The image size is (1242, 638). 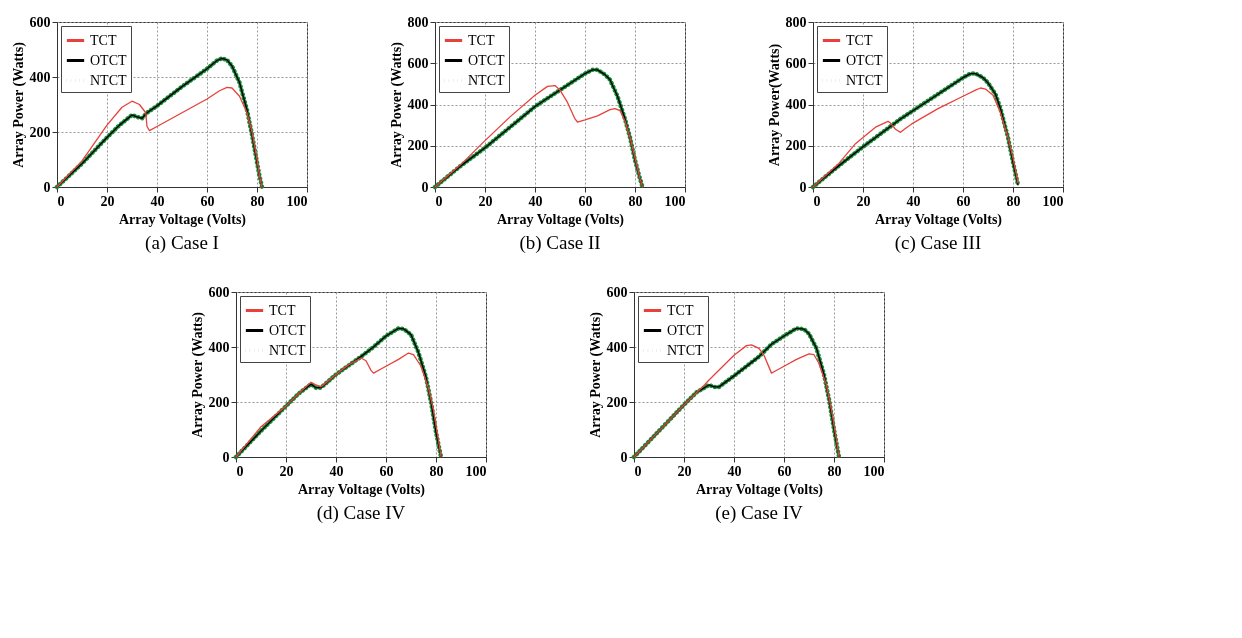 I want to click on text: (b) Case II, so click(x=560, y=243).